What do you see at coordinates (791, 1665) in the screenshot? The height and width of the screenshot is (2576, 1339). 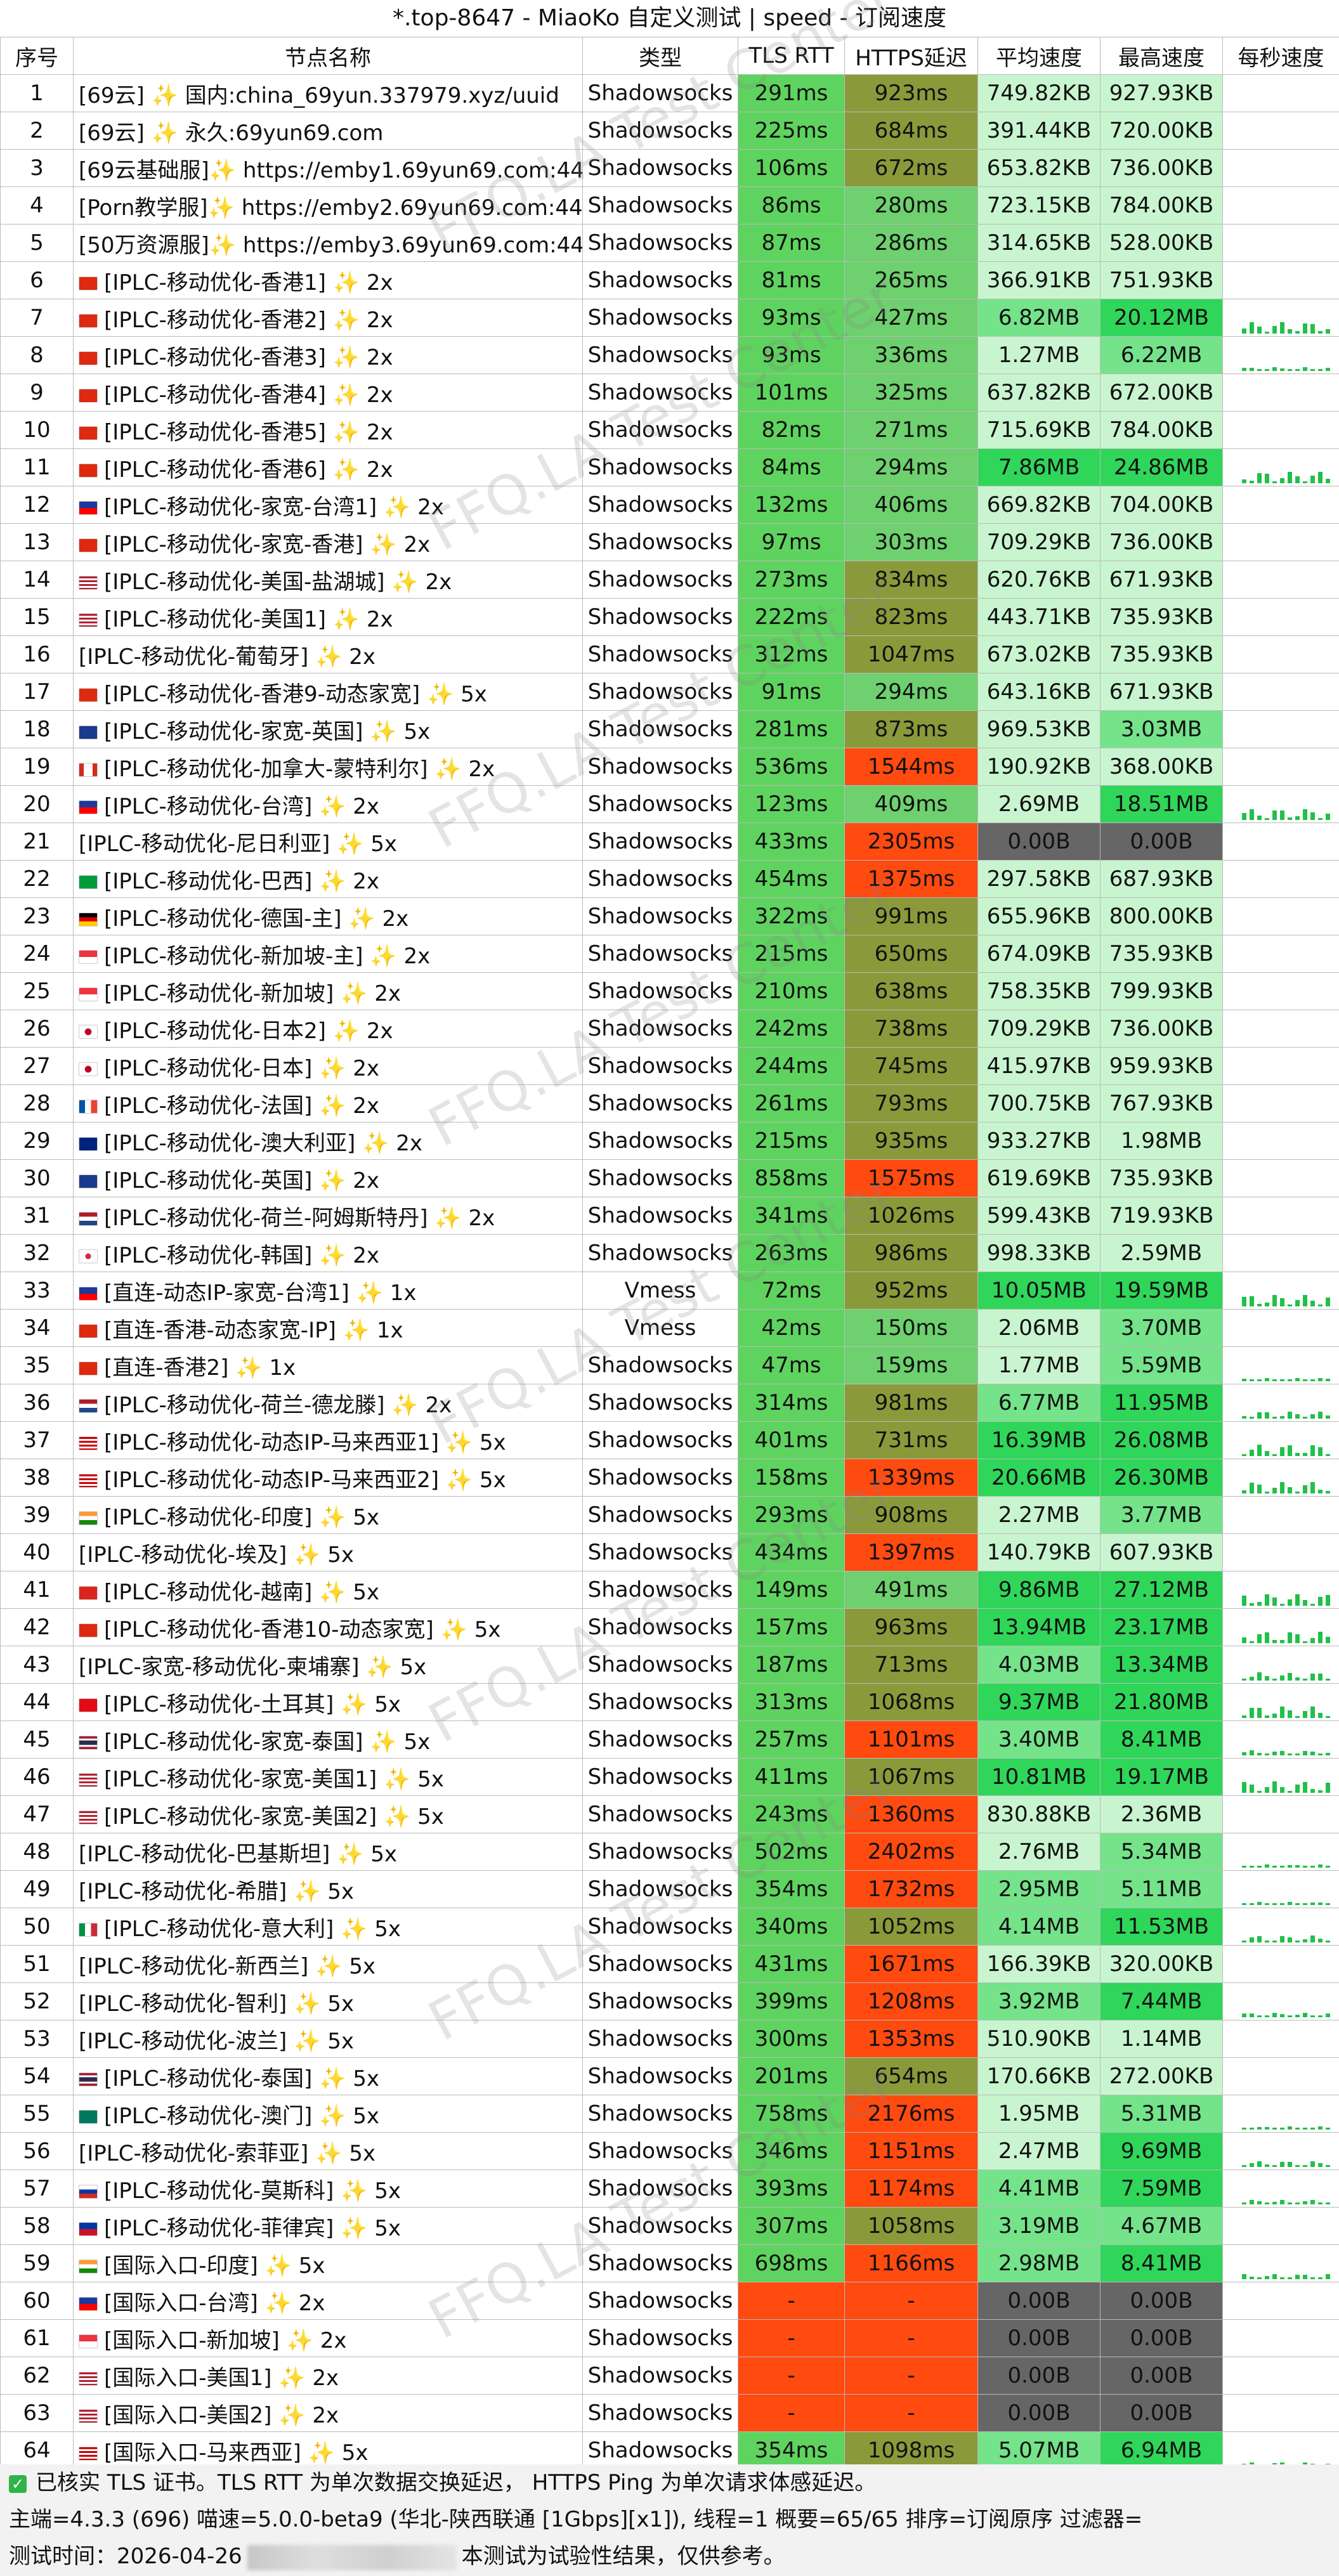 I see `tls-rtt: 187ms` at bounding box center [791, 1665].